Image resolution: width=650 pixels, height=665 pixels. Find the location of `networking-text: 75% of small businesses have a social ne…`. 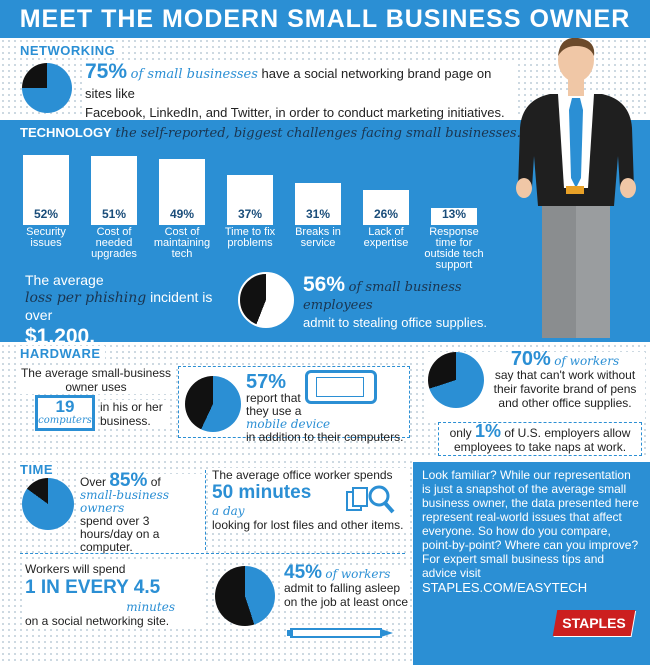

networking-text: 75% of small businesses have a social ne… is located at coordinates (300, 91).